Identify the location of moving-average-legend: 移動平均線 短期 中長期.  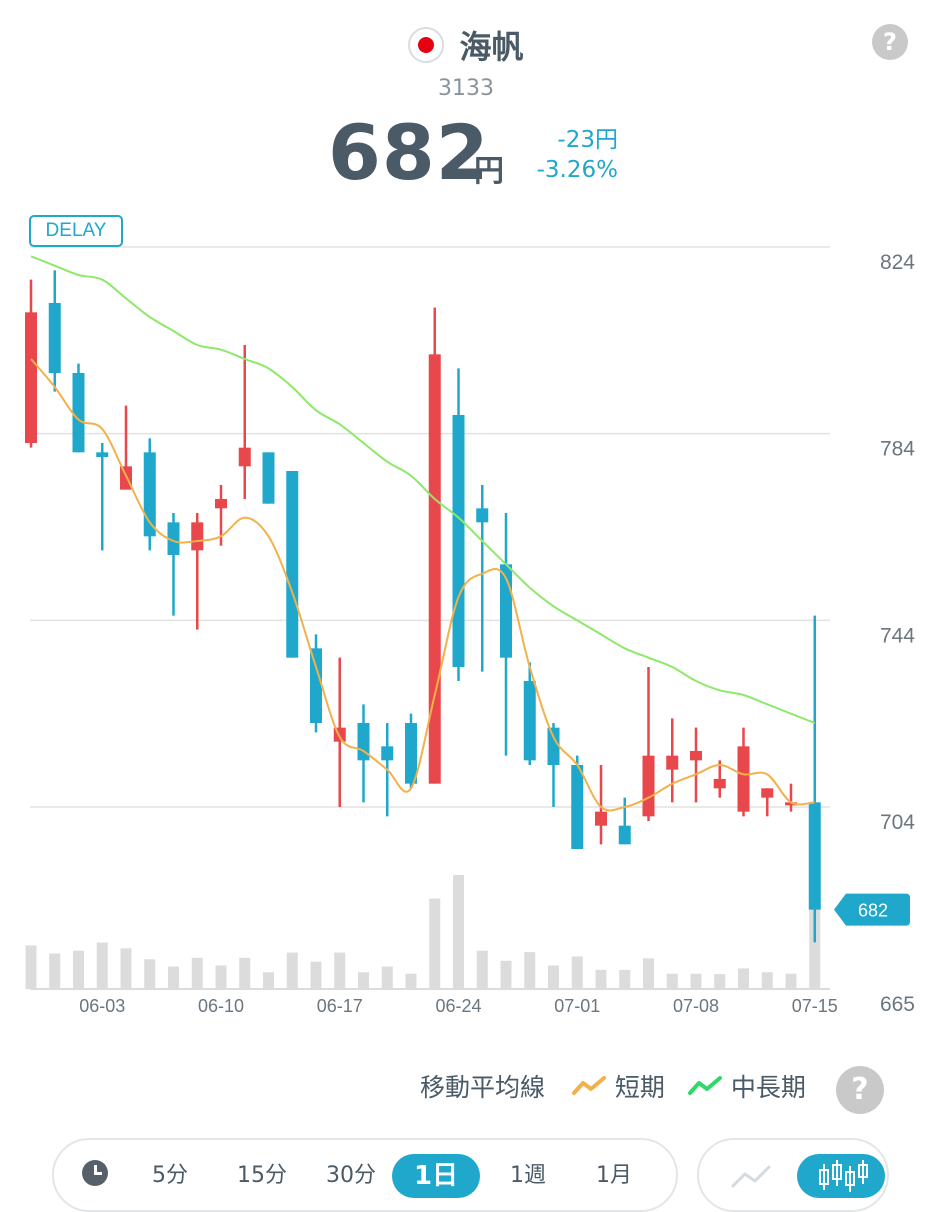
(613, 1090).